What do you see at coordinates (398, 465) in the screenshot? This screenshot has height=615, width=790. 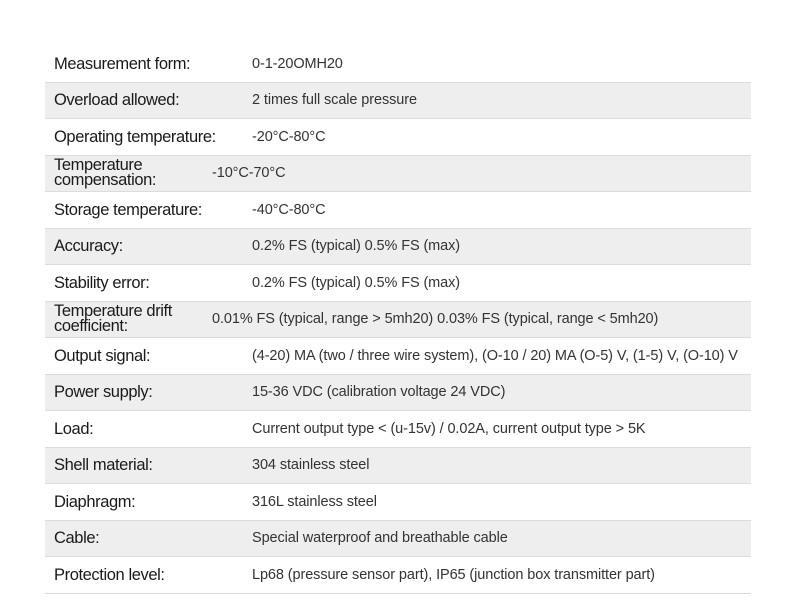 I see `spec-row-shell-material: Shell material: 304 stainless steel` at bounding box center [398, 465].